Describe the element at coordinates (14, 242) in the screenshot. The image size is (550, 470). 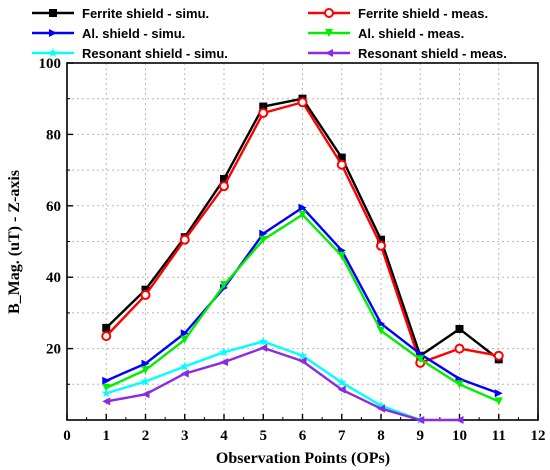
I see `y-axis-title: B_Mag. (uT) - Z-axis` at that location.